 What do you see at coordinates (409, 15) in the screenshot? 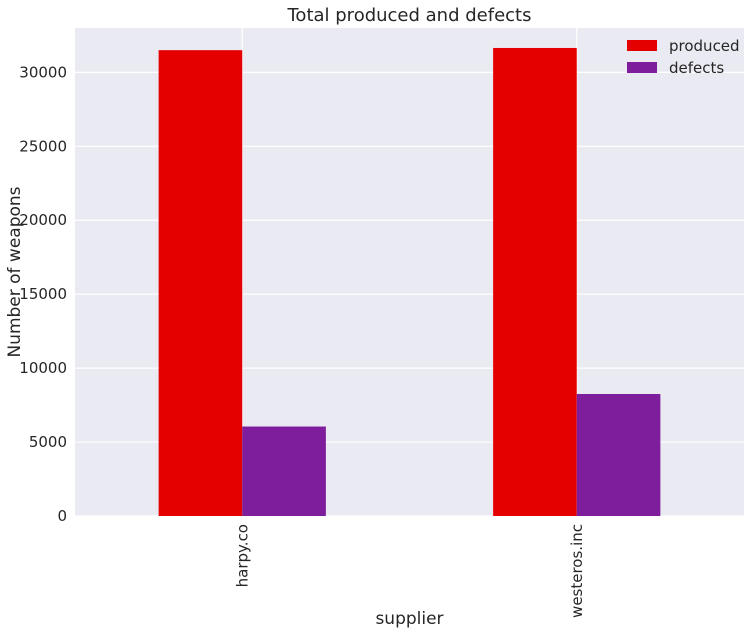
I see `chart-title: Total produced and defects` at bounding box center [409, 15].